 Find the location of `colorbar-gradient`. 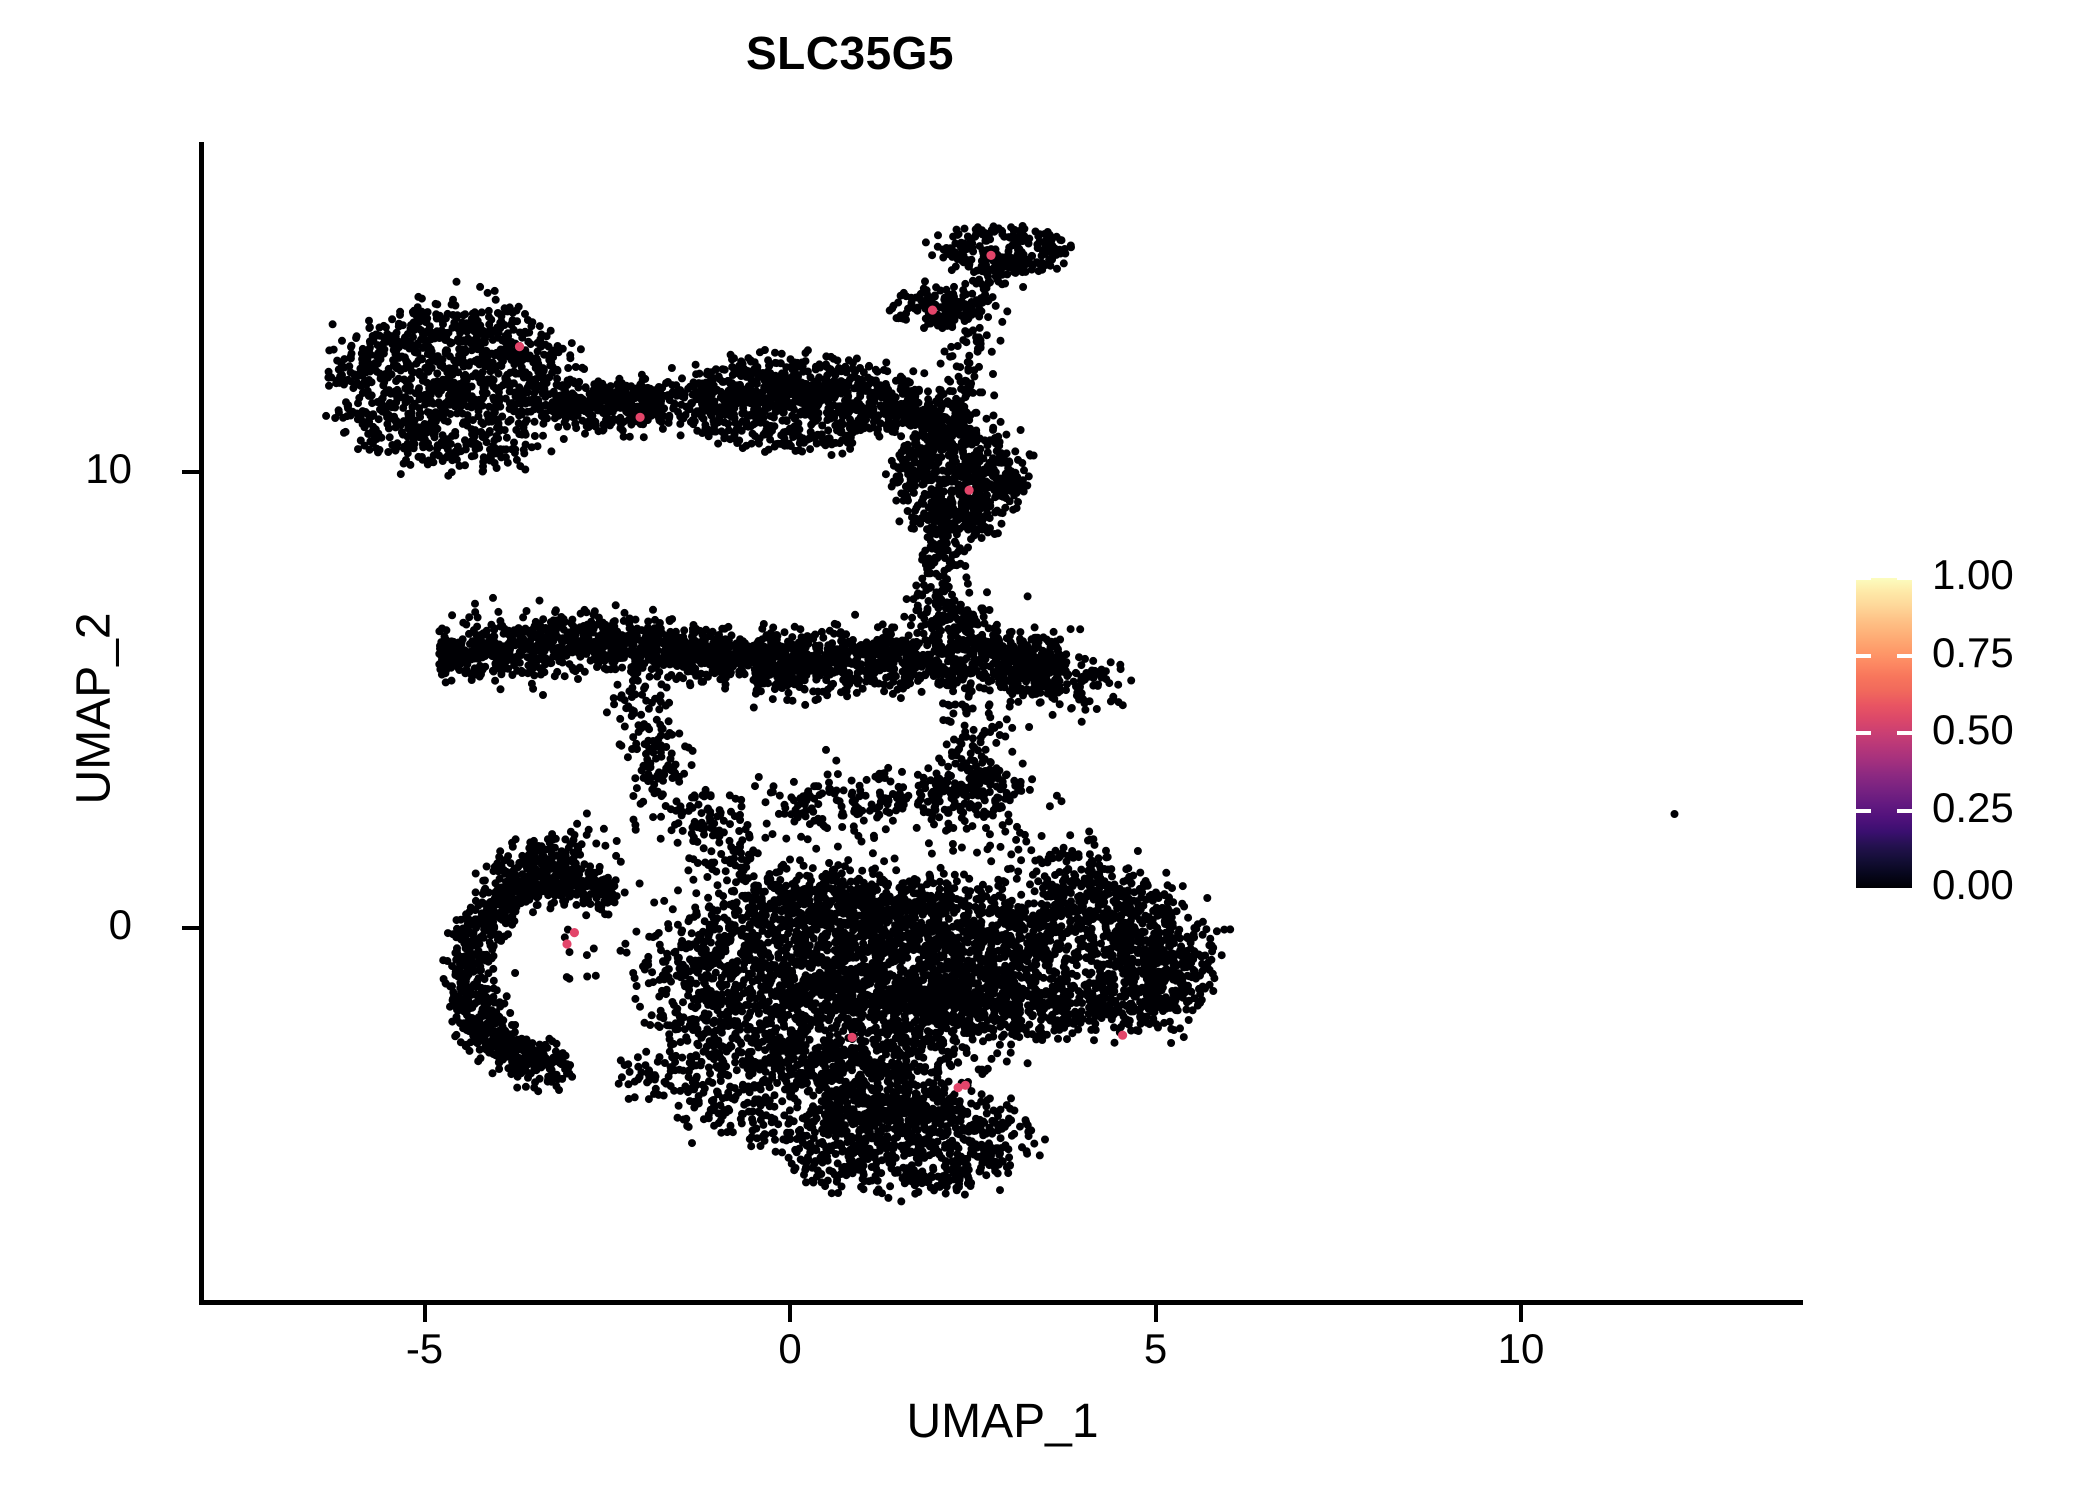

colorbar-gradient is located at coordinates (1884, 732).